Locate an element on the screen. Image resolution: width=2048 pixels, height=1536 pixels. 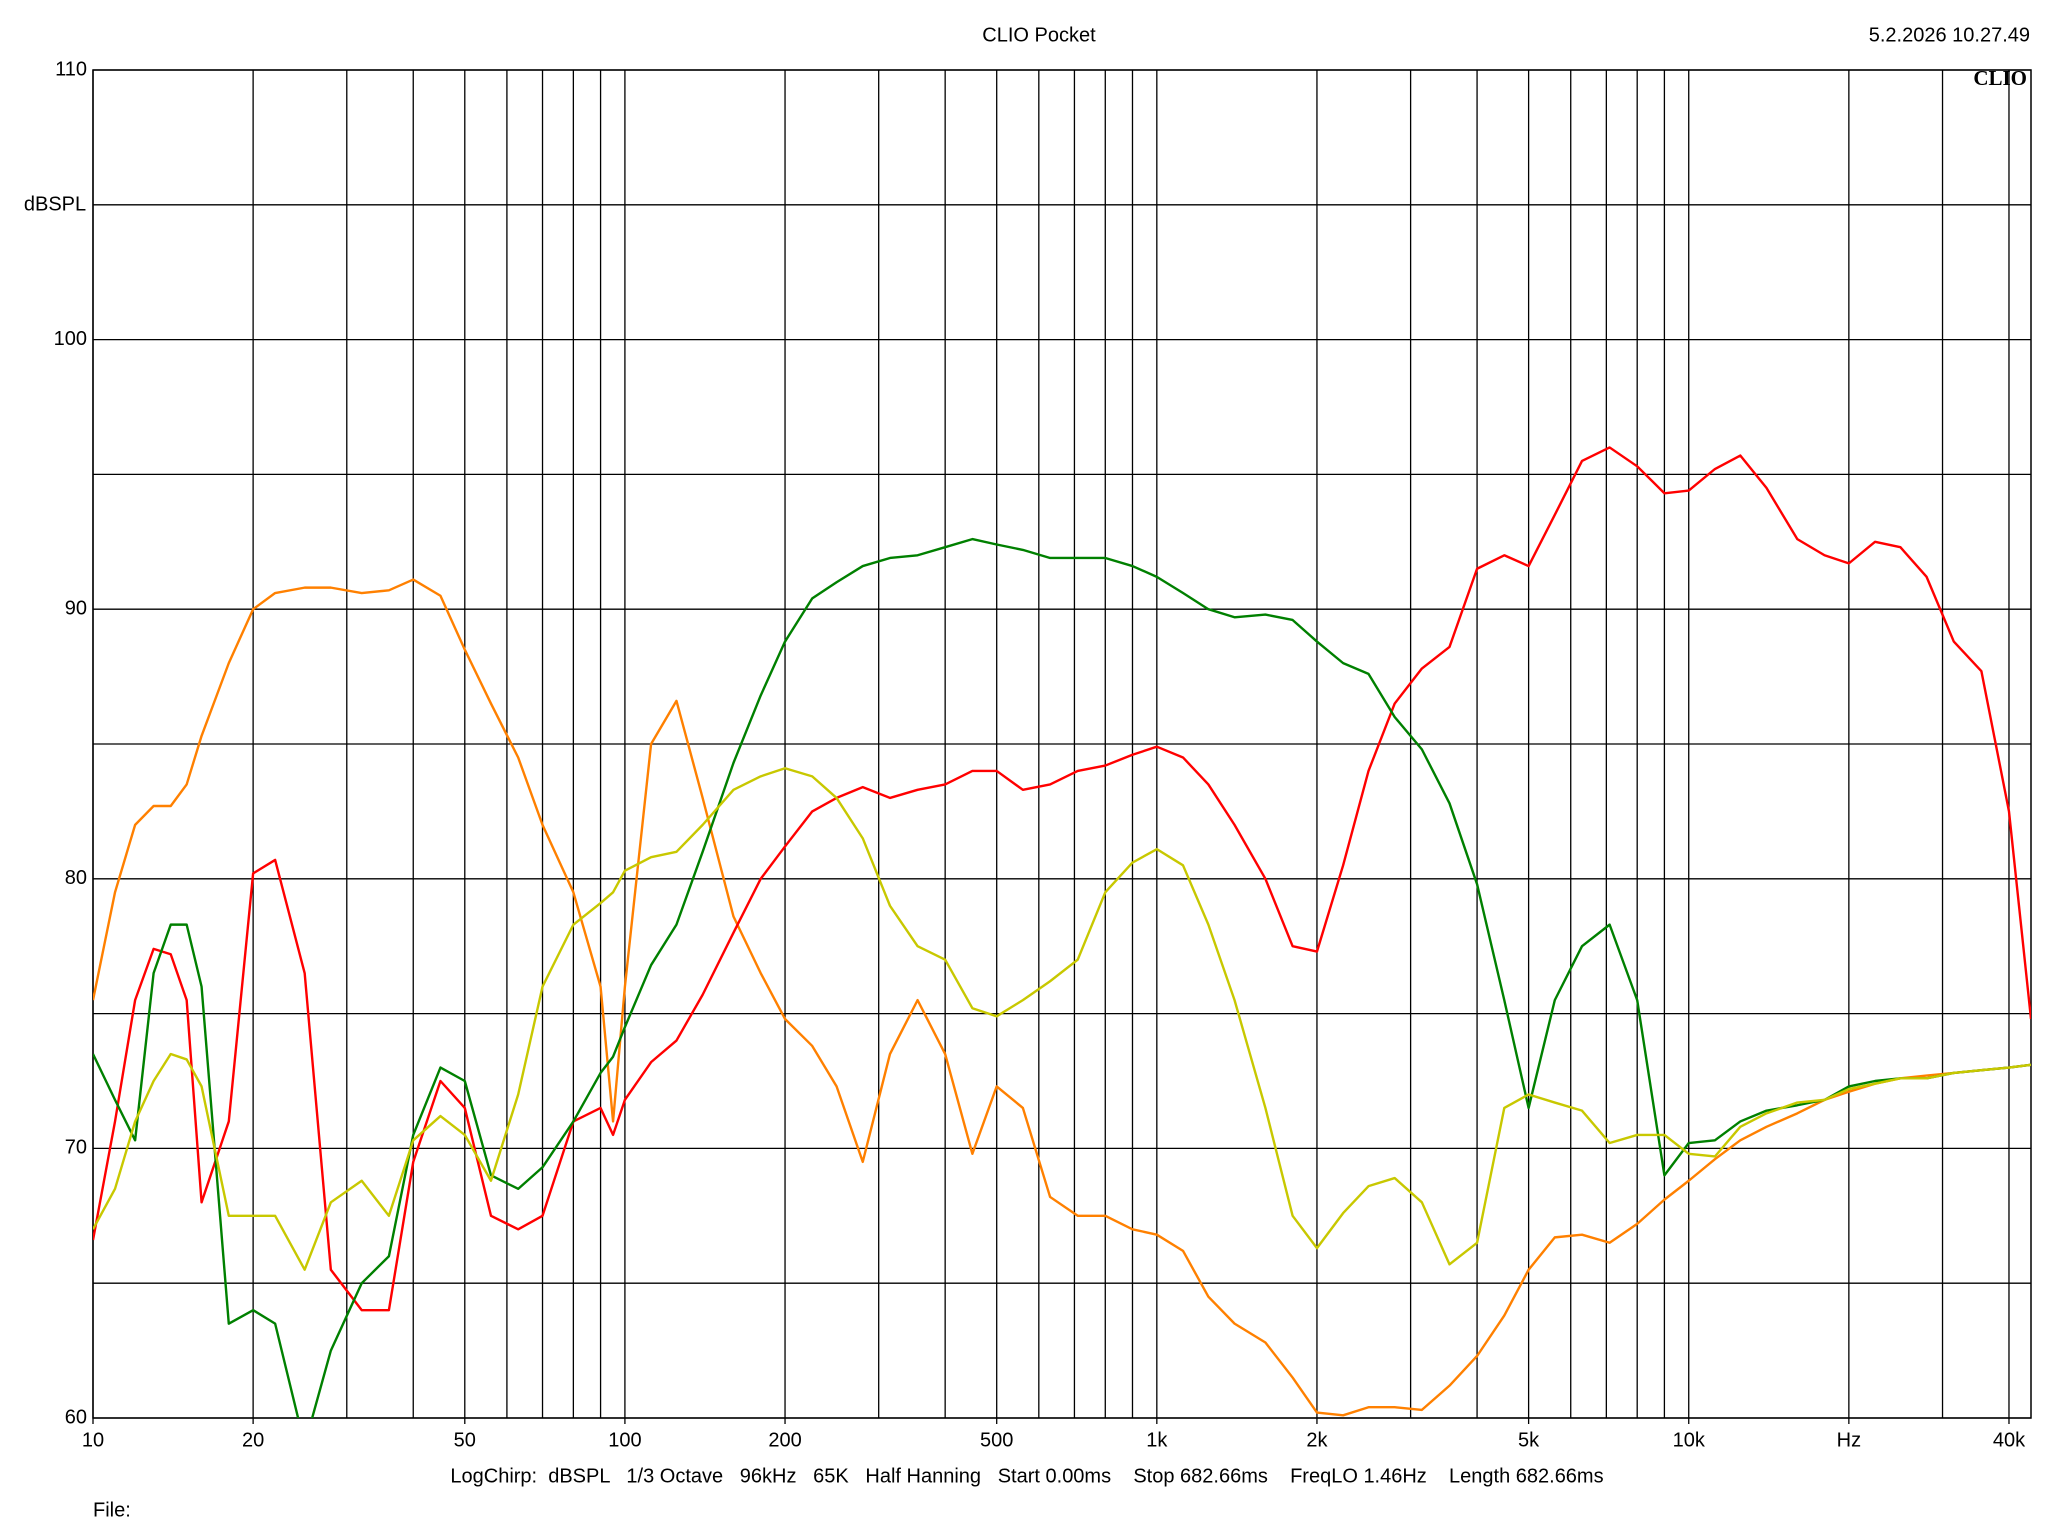
x-tick-label: 2k is located at coordinates (1317, 1440).